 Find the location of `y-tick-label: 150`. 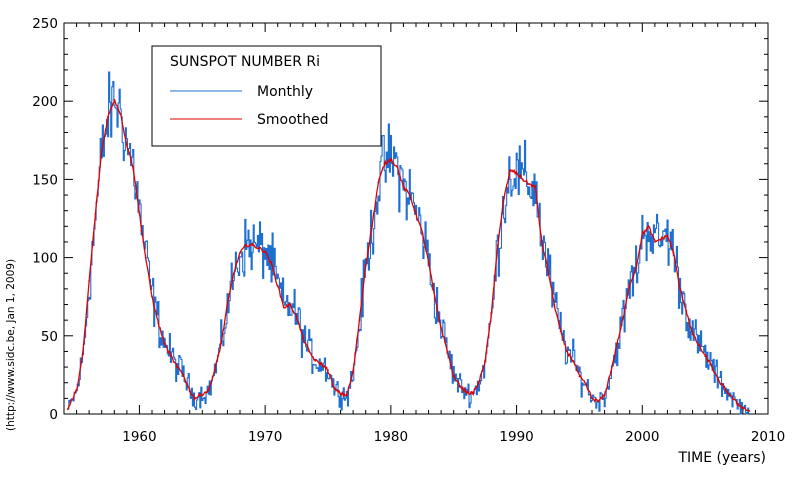

y-tick-label: 150 is located at coordinates (45, 180).